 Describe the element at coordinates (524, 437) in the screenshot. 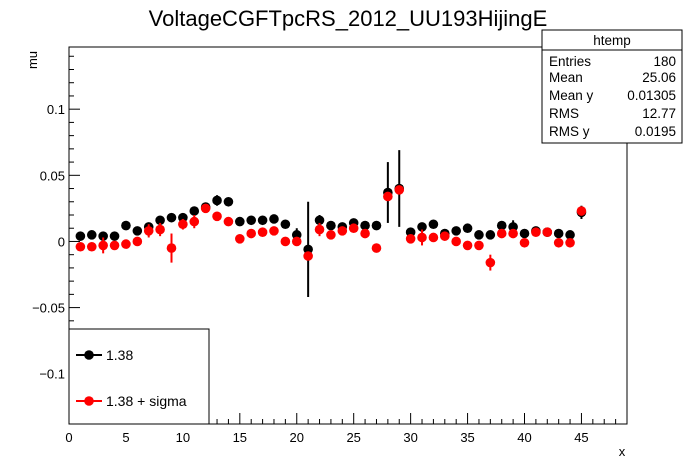

I see `x-tick-label: 40` at that location.